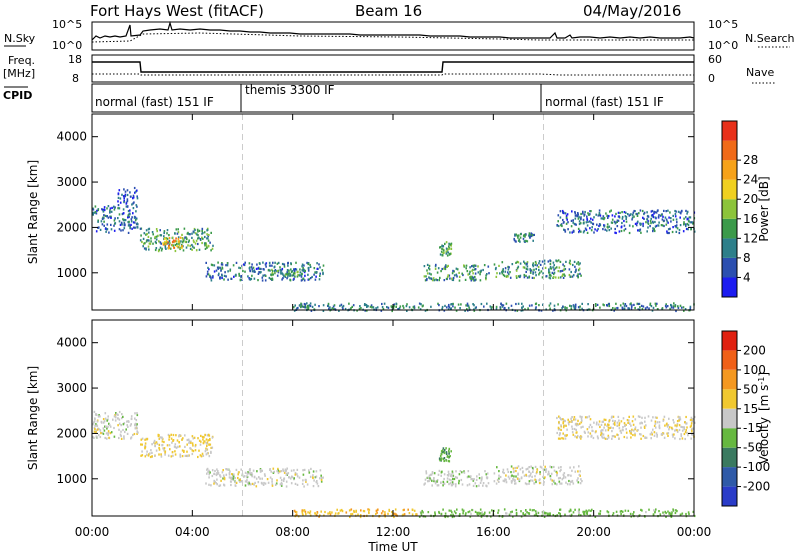  Describe the element at coordinates (729, 418) in the screenshot. I see `velocity-colorbar-frame` at that location.